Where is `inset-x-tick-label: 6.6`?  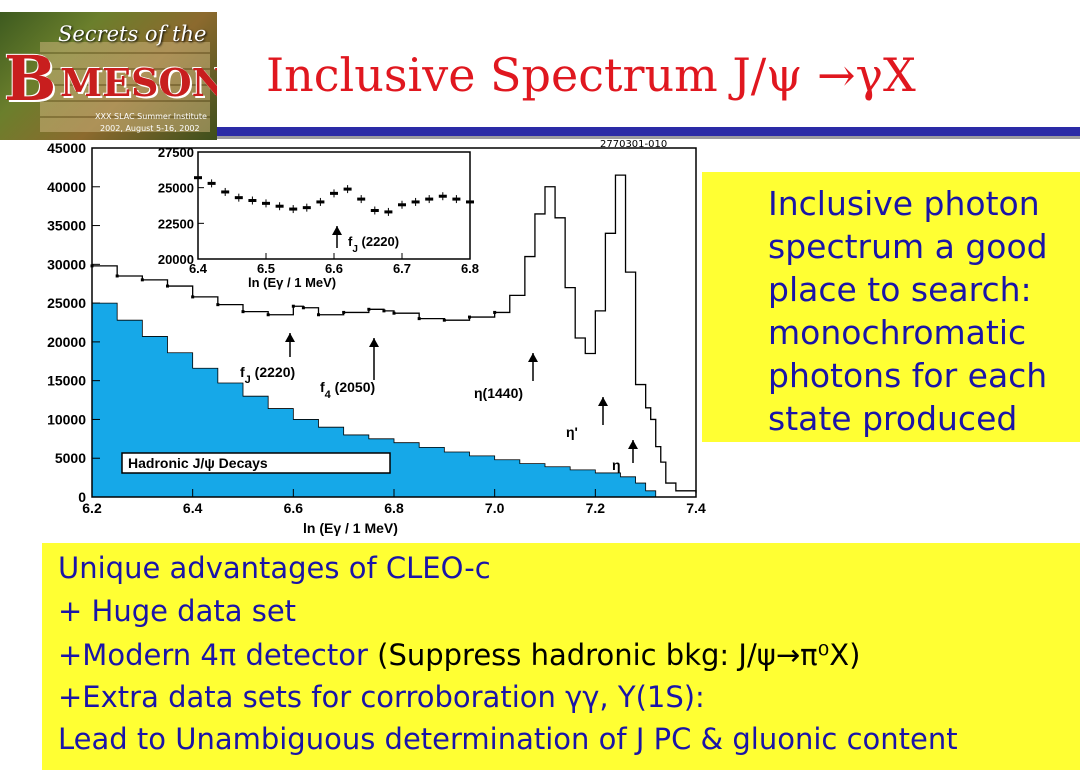
inset-x-tick-label: 6.6 is located at coordinates (334, 268).